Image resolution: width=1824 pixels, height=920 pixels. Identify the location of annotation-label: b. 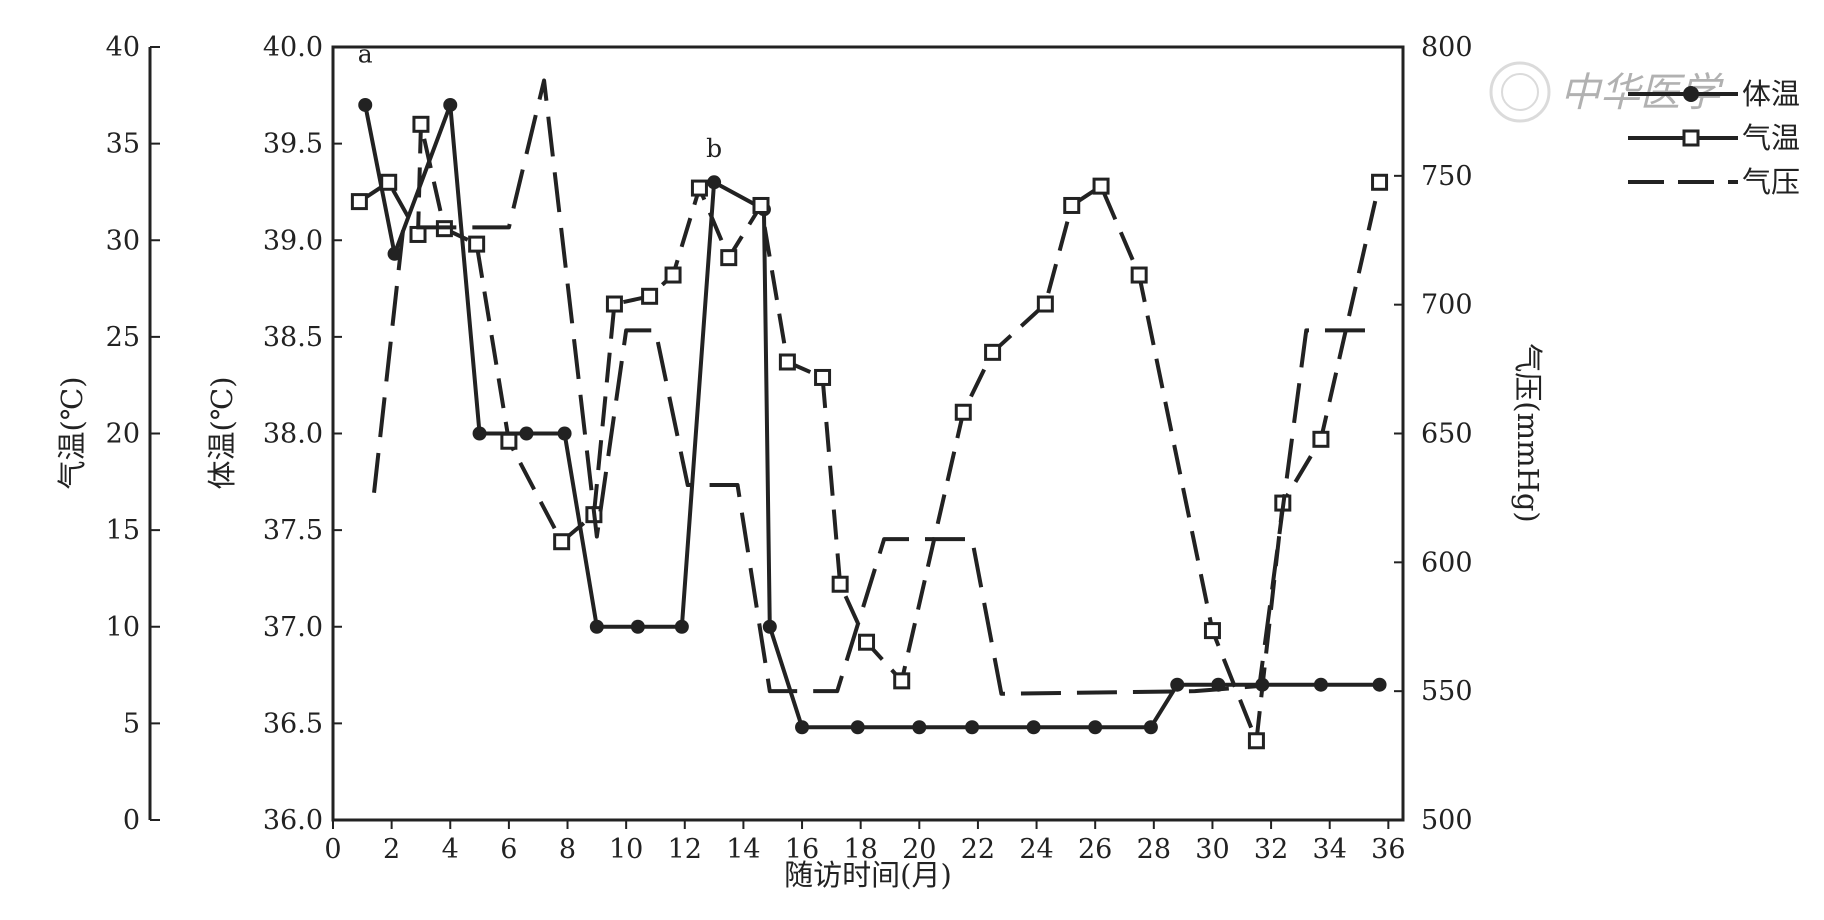
(714, 148).